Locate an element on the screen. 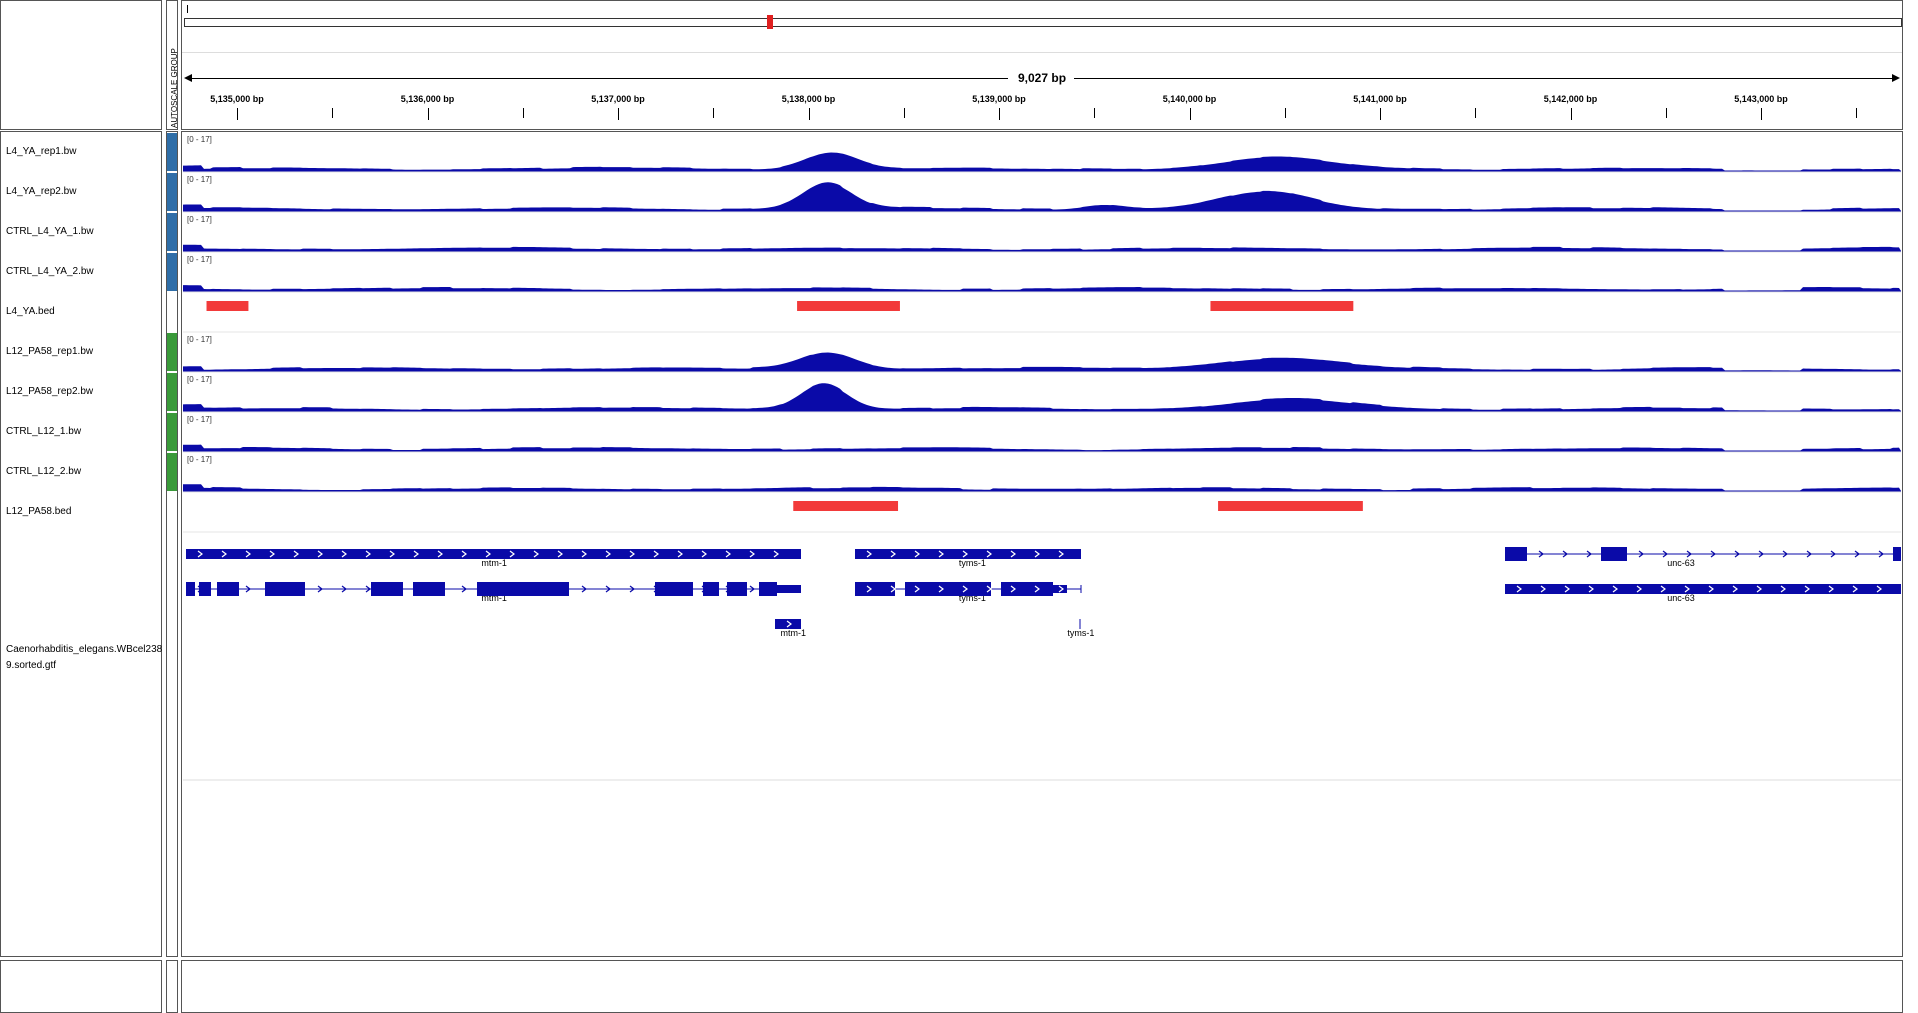 The height and width of the screenshot is (1013, 1918). span-arrow-right-icon is located at coordinates (1896, 78).